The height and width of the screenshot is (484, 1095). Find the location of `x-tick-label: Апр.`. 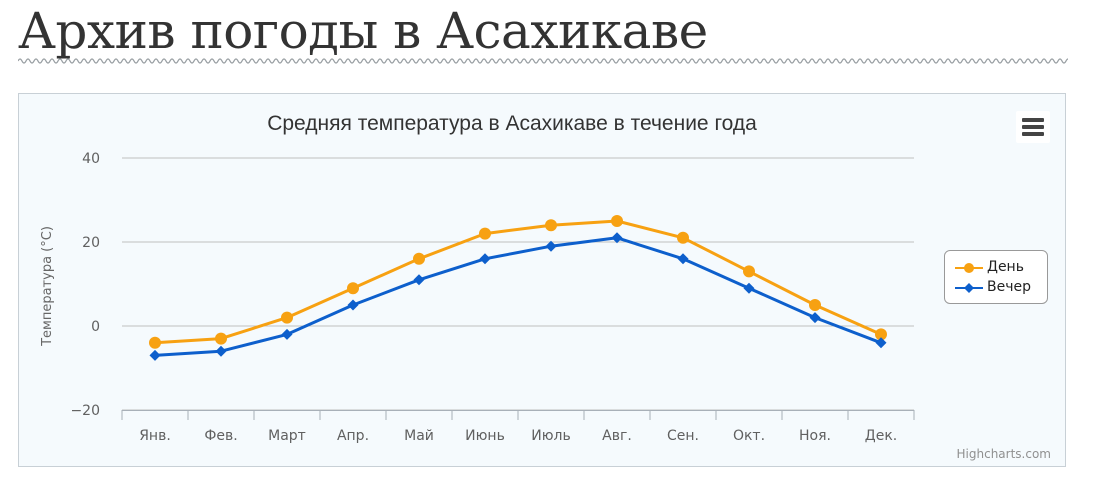

x-tick-label: Апр. is located at coordinates (353, 436).